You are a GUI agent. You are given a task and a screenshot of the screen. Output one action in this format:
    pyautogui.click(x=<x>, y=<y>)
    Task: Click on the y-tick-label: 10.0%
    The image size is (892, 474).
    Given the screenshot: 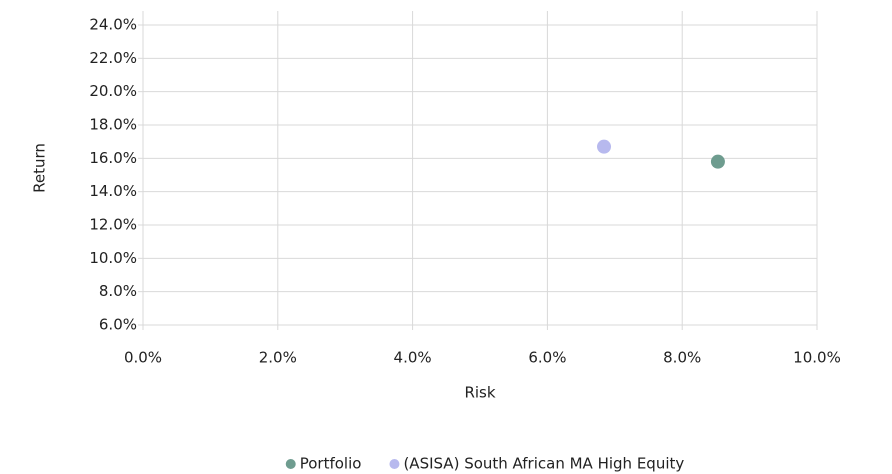 What is the action you would take?
    pyautogui.click(x=113, y=258)
    